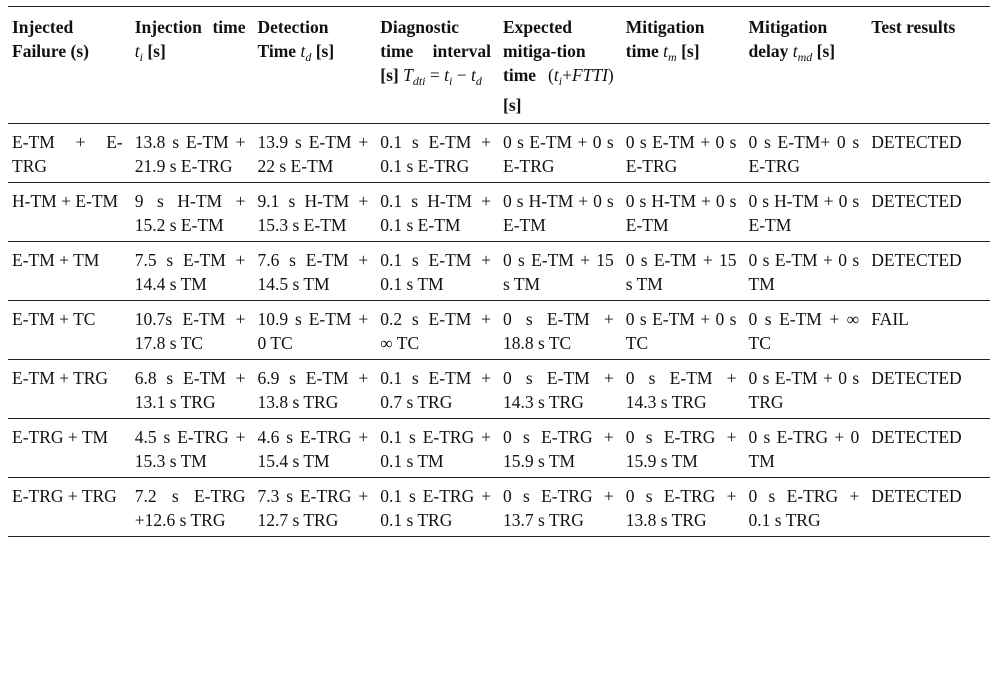 This screenshot has height=696, width=996. I want to click on table-cell: 0.2 s E-TM + ∞ TC, so click(435, 331).